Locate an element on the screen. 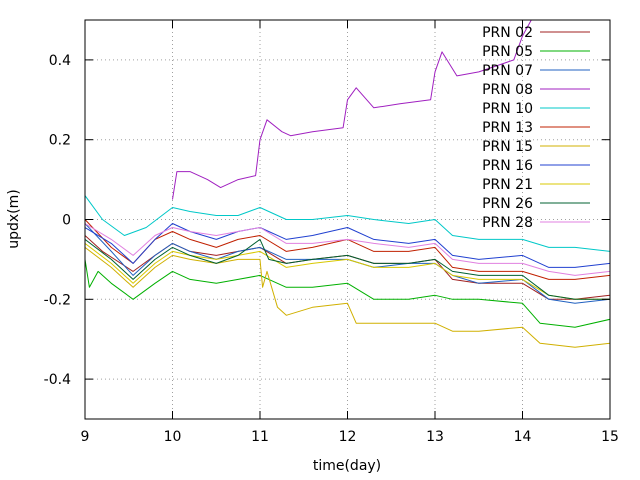  legend-label: PRN 02 is located at coordinates (507, 33).